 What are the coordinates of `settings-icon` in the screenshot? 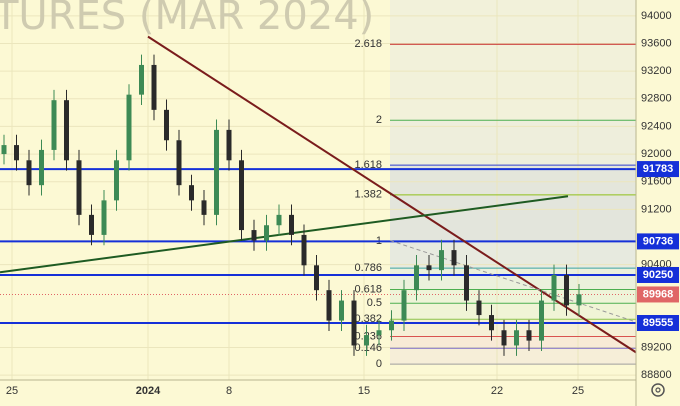 It's located at (658, 390).